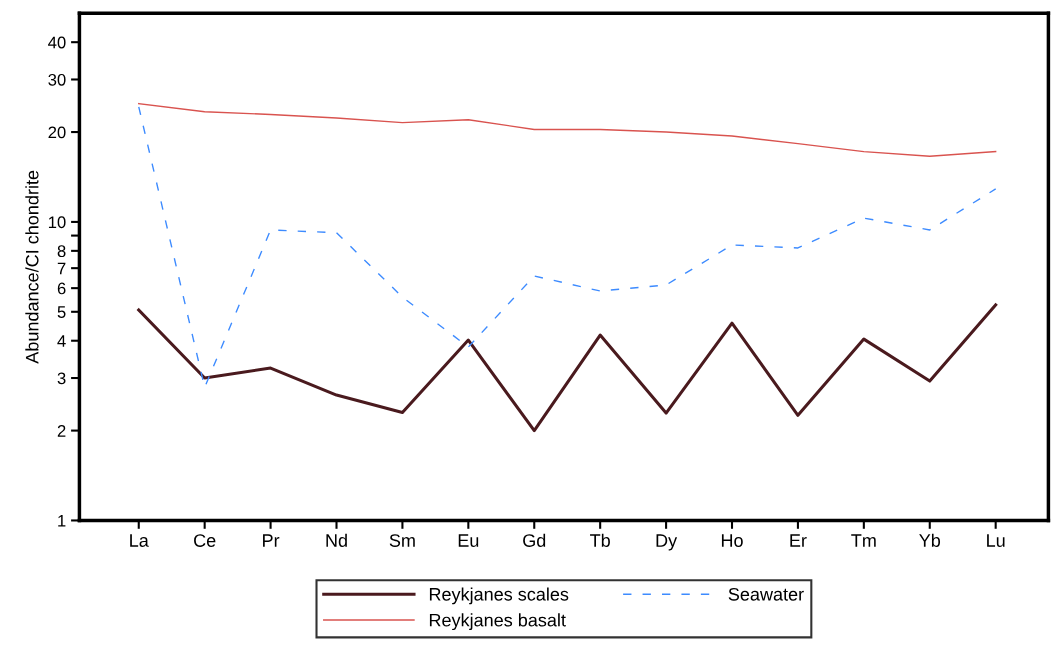  Describe the element at coordinates (567, 129) in the screenshot. I see `line-series` at that location.